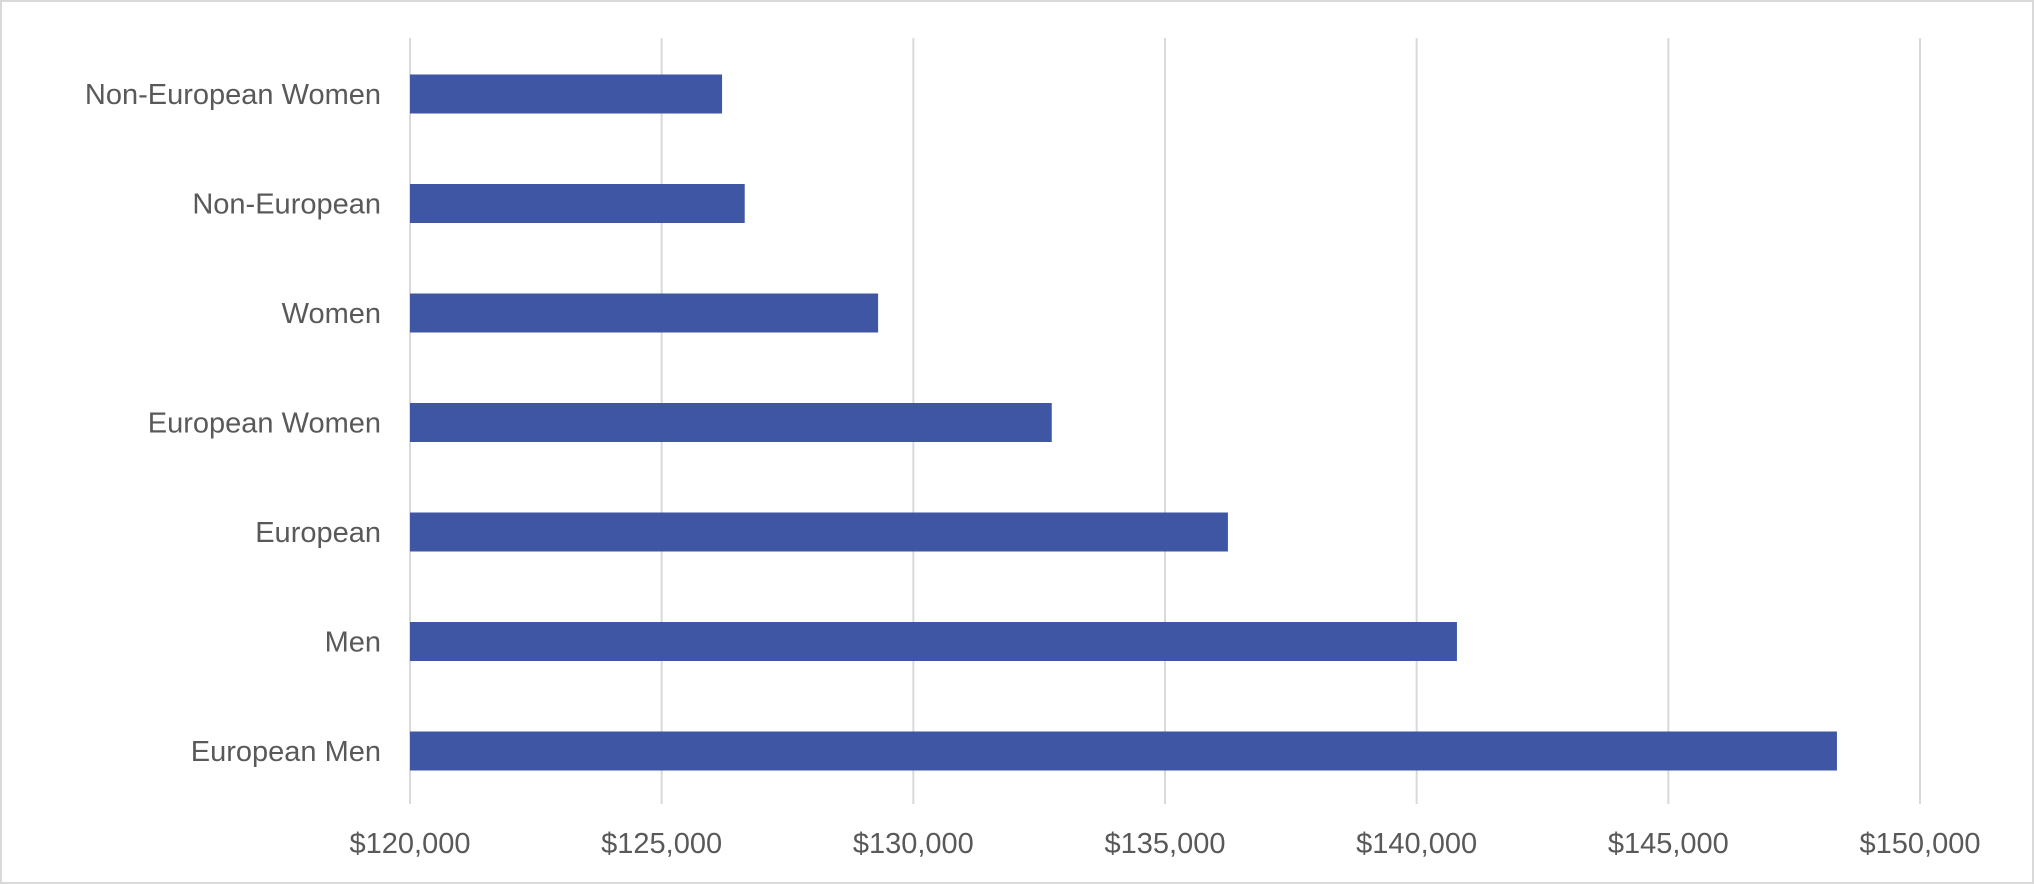  Describe the element at coordinates (353, 643) in the screenshot. I see `category-label: Men` at that location.